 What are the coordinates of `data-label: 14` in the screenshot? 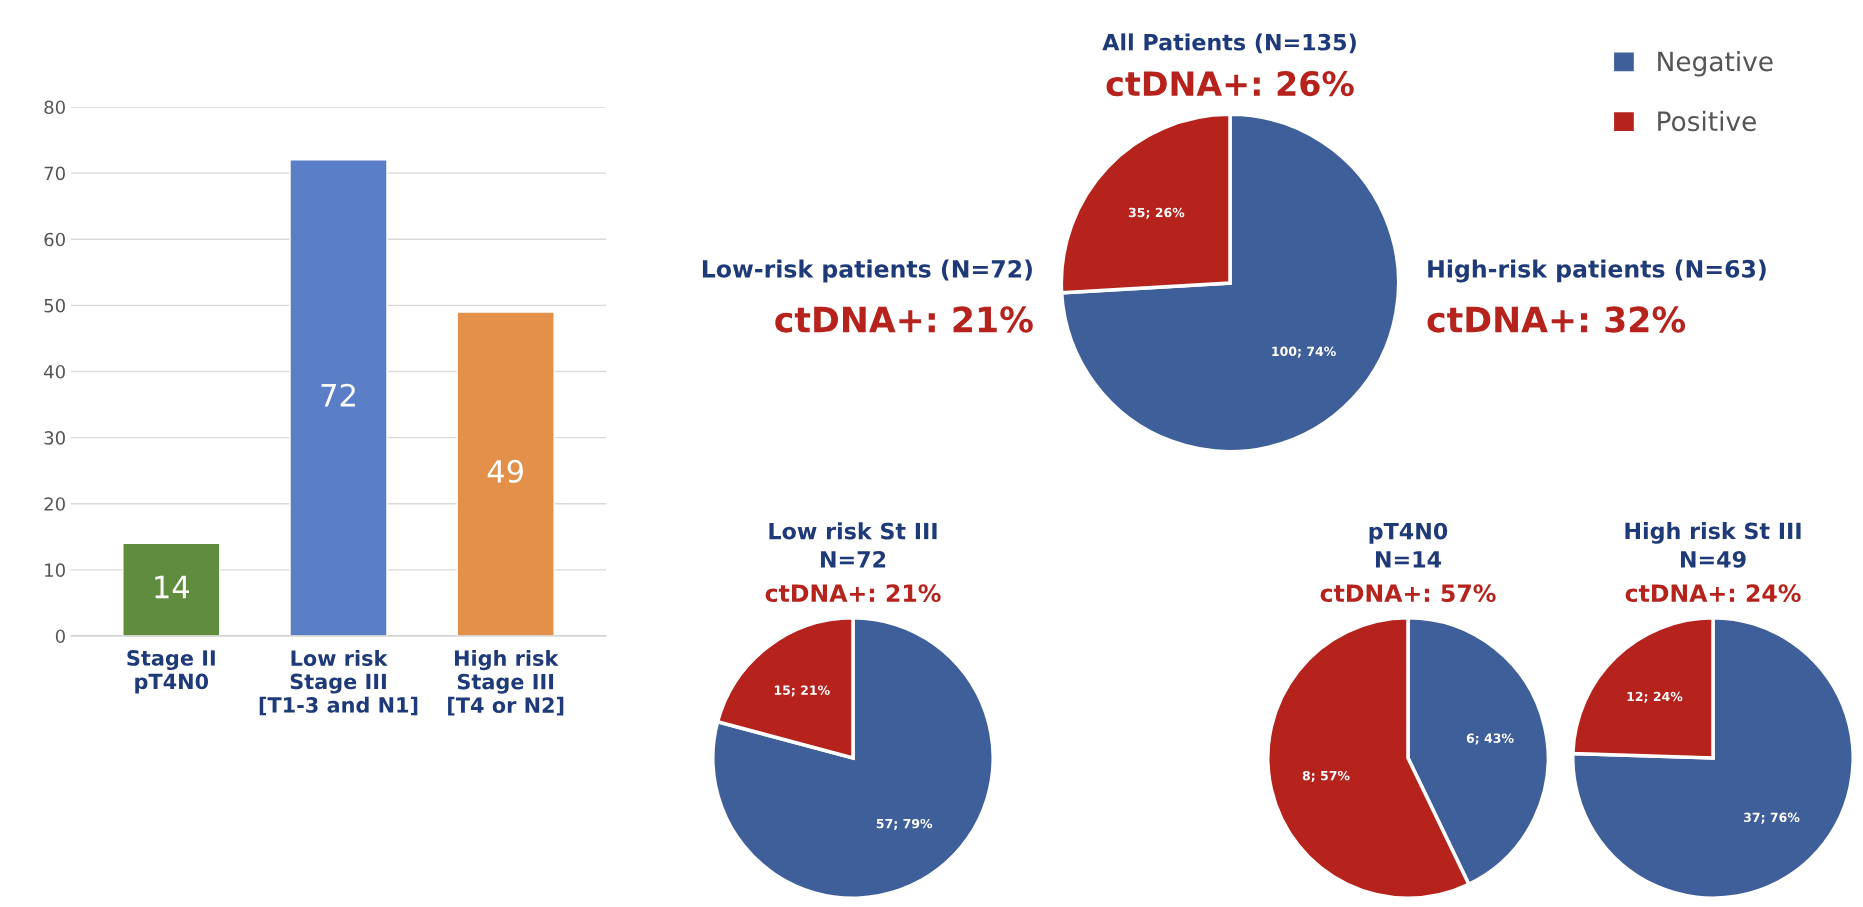 It's located at (172, 587).